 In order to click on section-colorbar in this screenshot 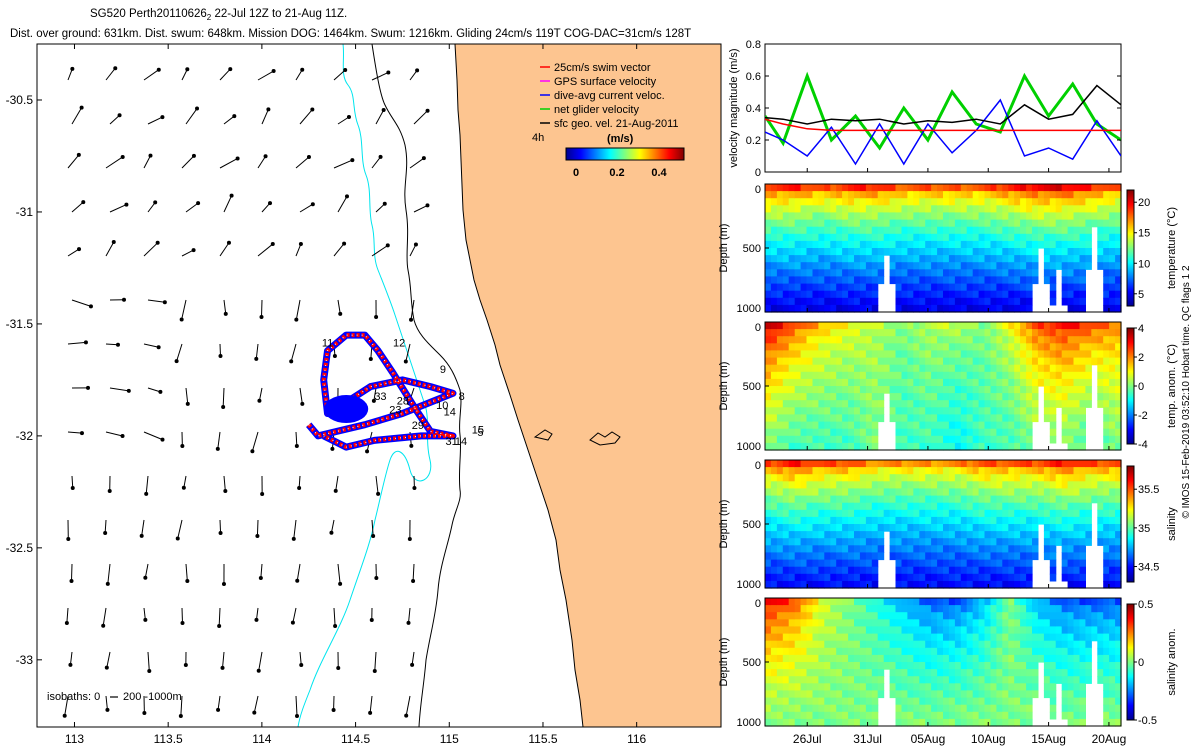, I will do `click(1130, 524)`.